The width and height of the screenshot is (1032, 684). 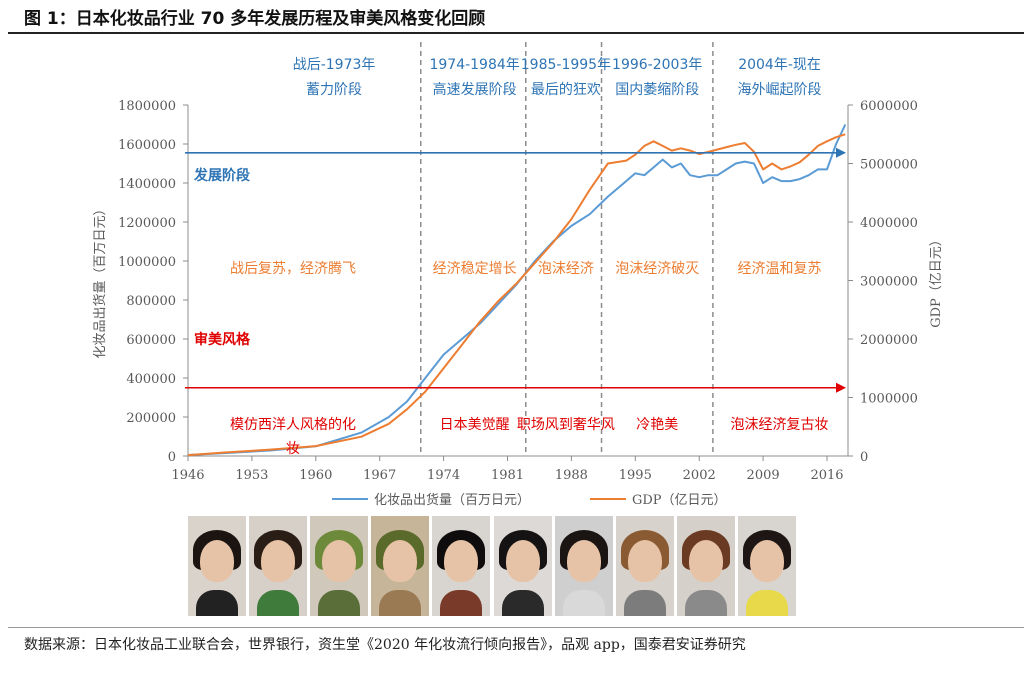 What do you see at coordinates (255, 19) in the screenshot?
I see `figure-title: 图 1：日本化妆品行业 70 多年发展历程及审美风格变化回顾` at bounding box center [255, 19].